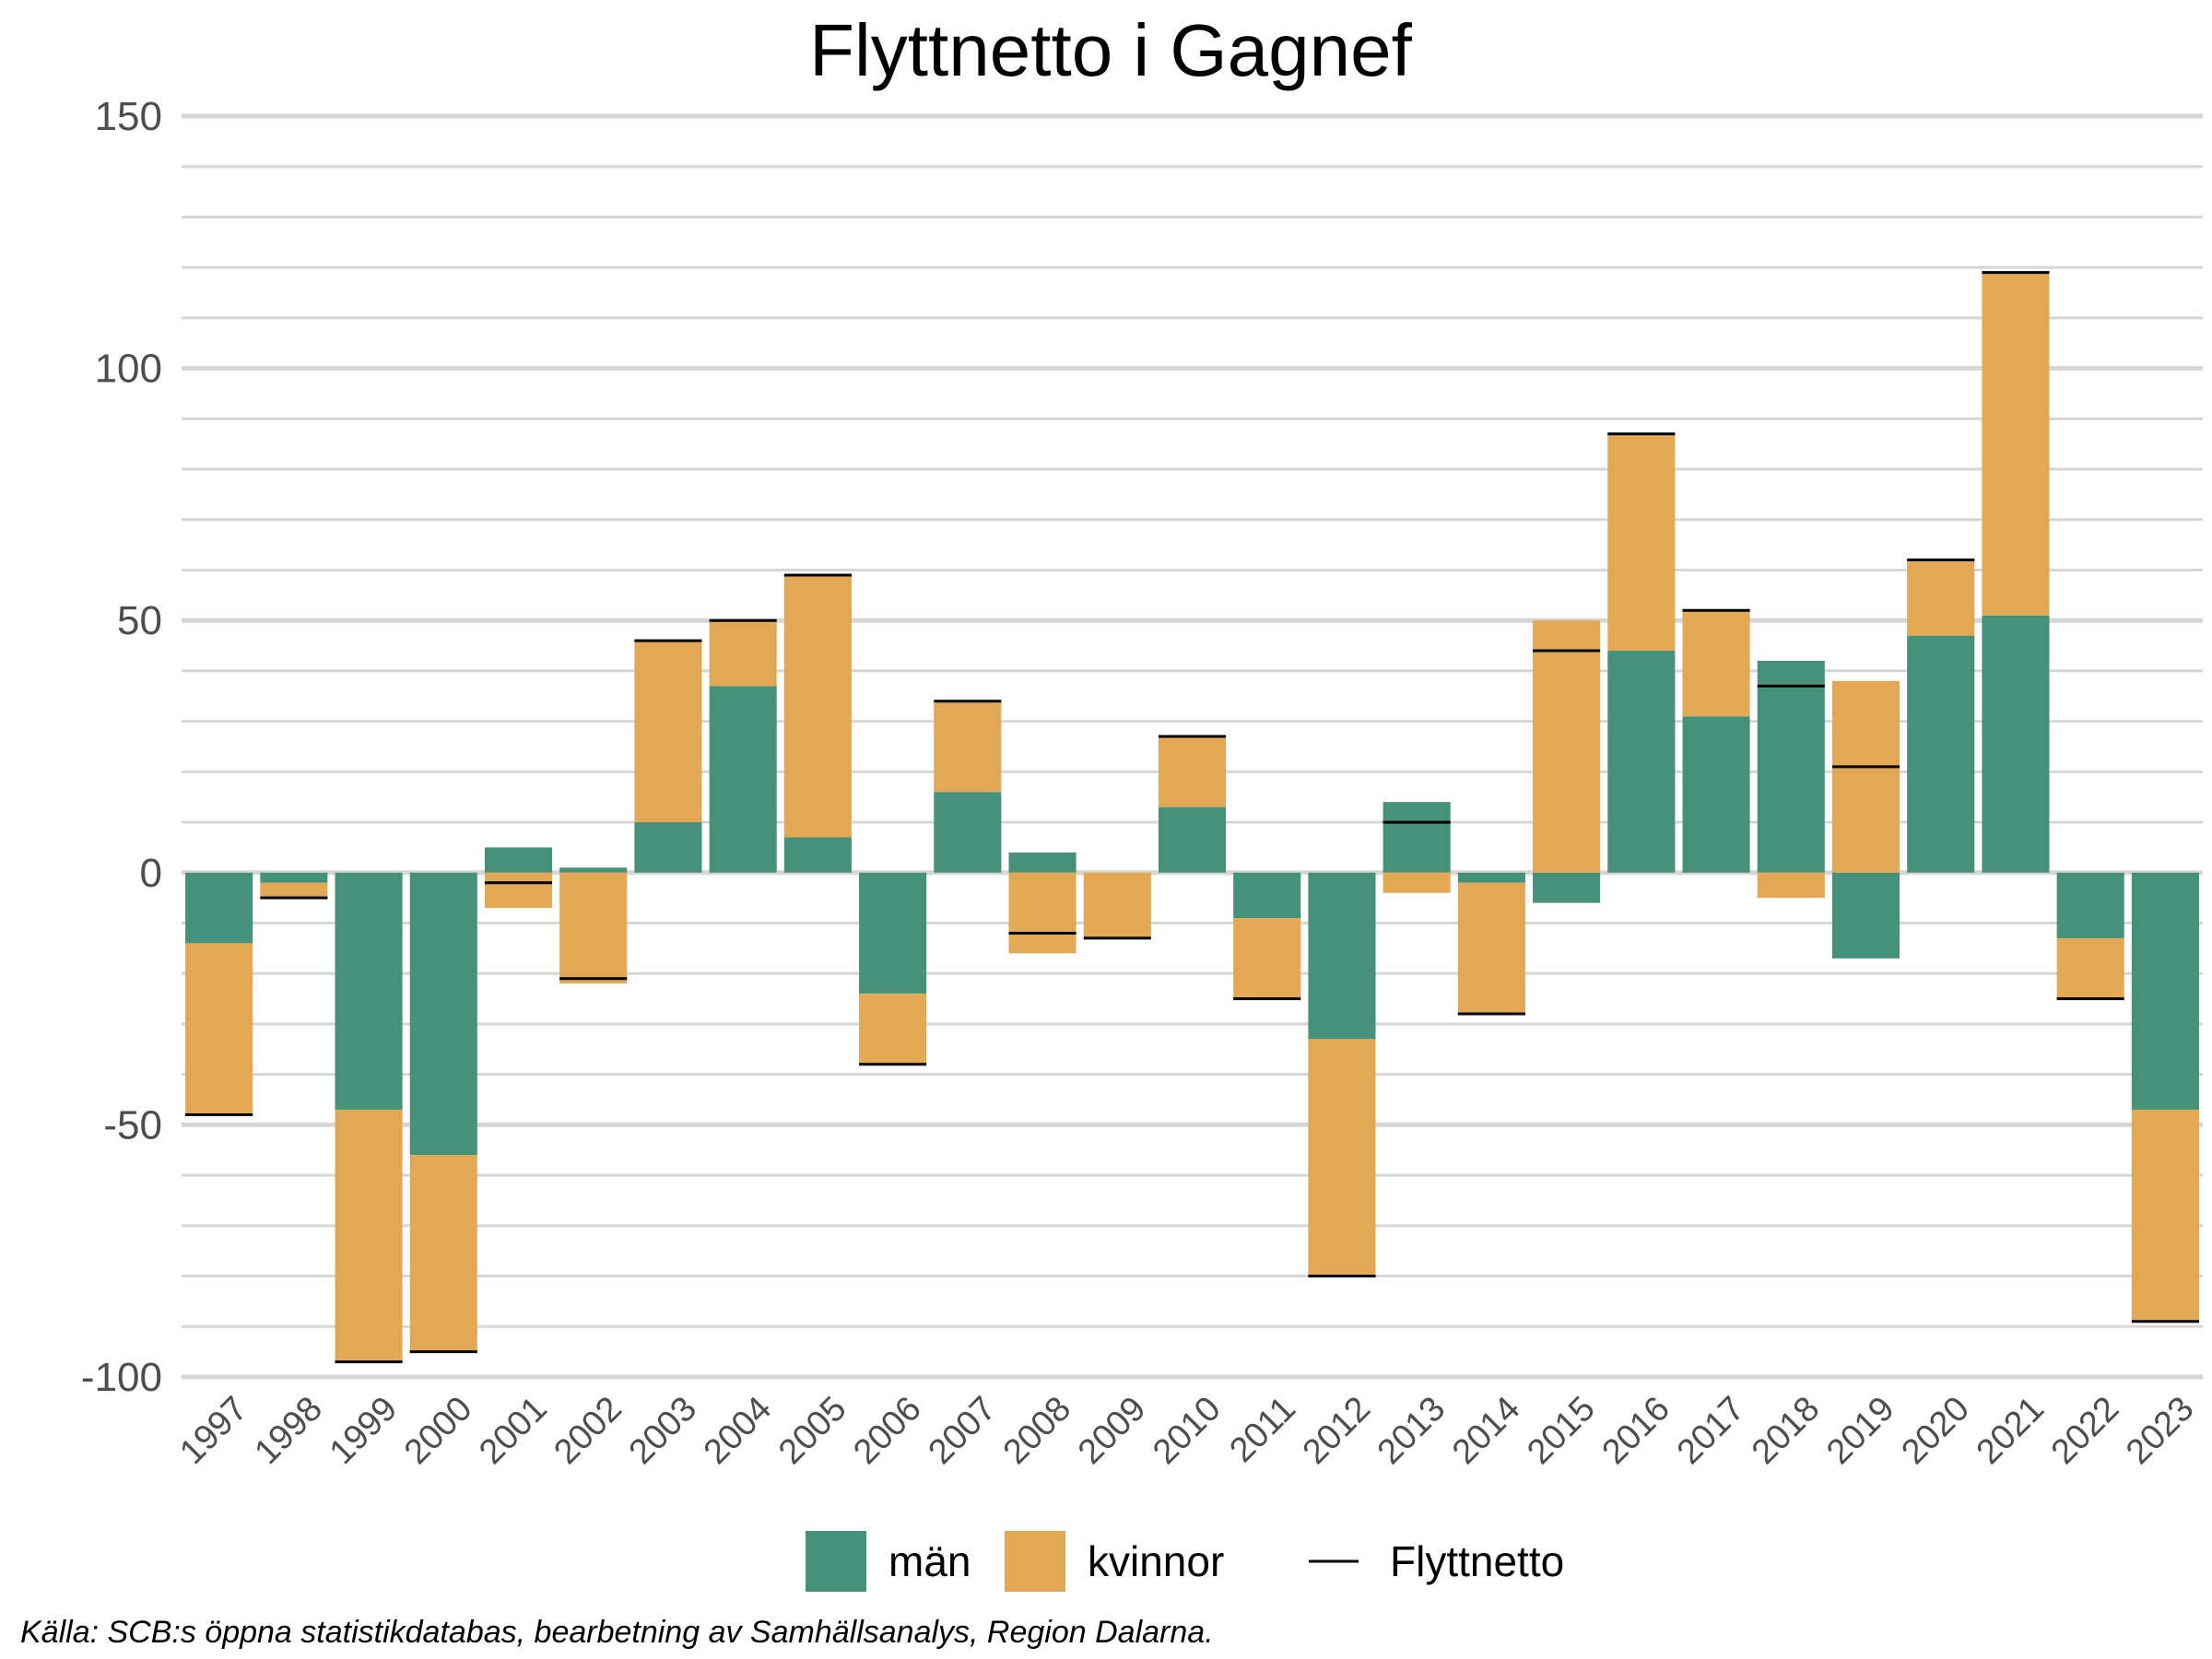 Image resolution: width=2212 pixels, height=1659 pixels. What do you see at coordinates (1711, 1430) in the screenshot?
I see `x-tick-label: 2017` at bounding box center [1711, 1430].